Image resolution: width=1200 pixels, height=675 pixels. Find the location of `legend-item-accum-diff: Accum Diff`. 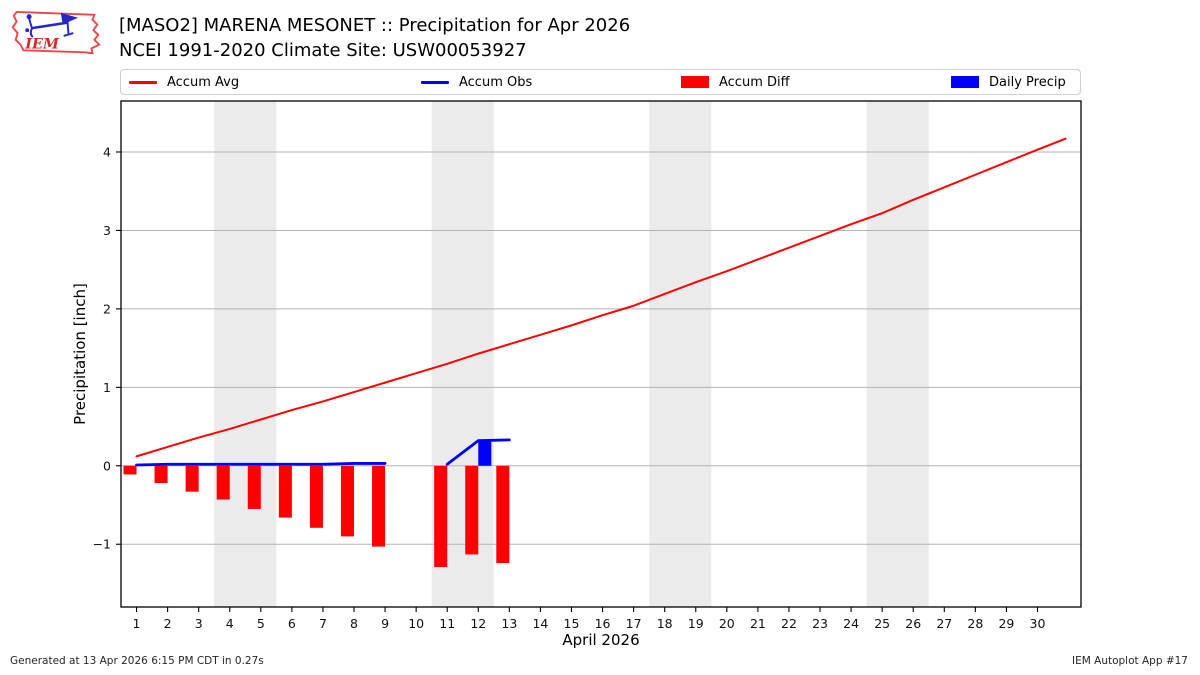

legend-item-accum-diff: Accum Diff is located at coordinates (735, 82).